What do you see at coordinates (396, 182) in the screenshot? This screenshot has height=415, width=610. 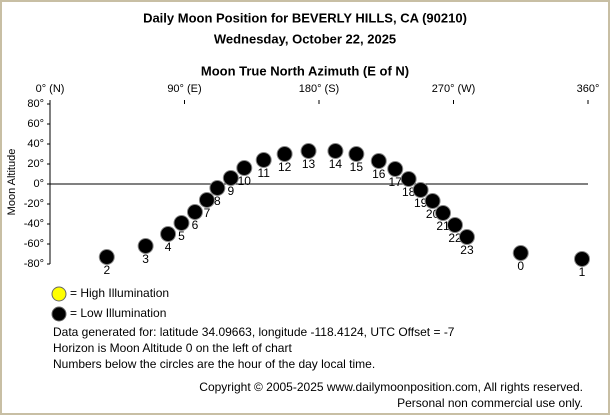 I see `hour-label: 17` at bounding box center [396, 182].